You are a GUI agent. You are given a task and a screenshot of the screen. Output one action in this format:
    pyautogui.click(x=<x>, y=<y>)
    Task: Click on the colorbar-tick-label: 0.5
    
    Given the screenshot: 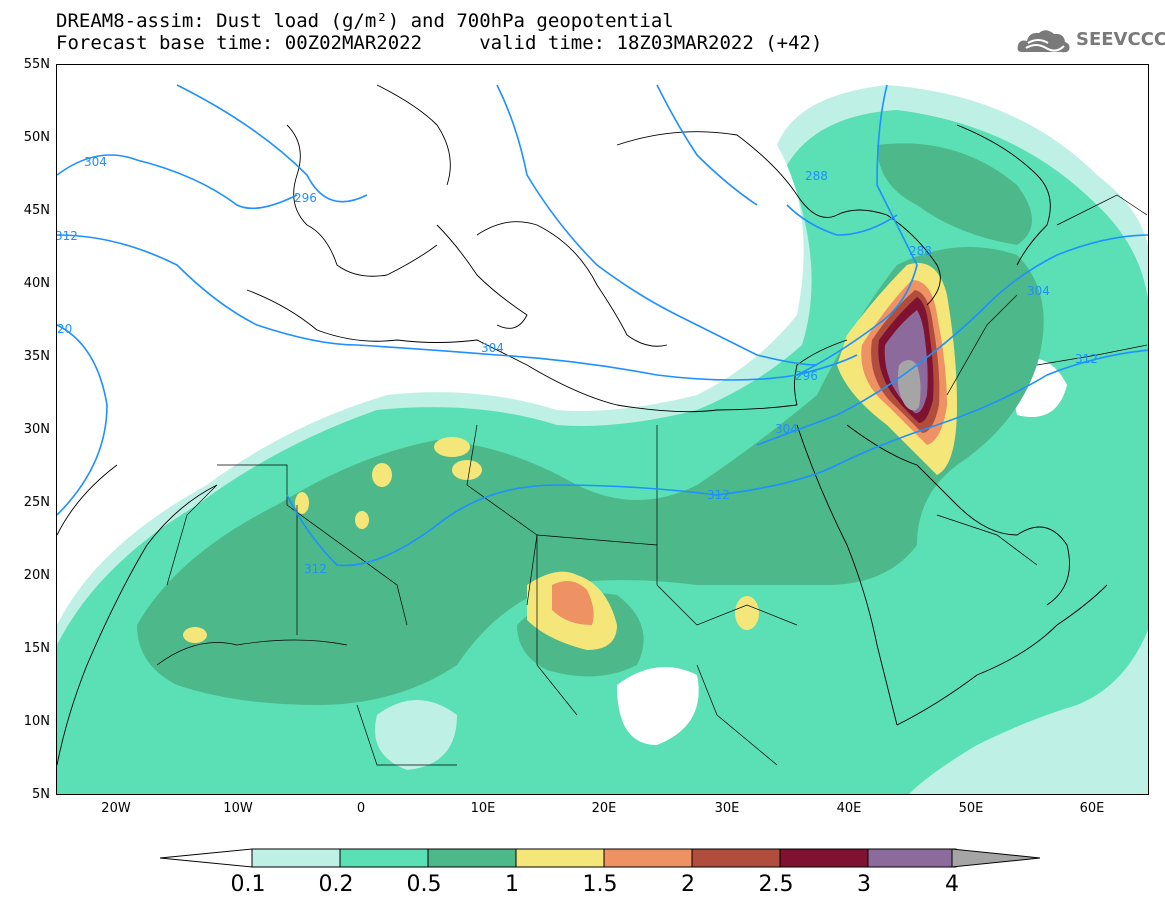 What is the action you would take?
    pyautogui.click(x=424, y=884)
    